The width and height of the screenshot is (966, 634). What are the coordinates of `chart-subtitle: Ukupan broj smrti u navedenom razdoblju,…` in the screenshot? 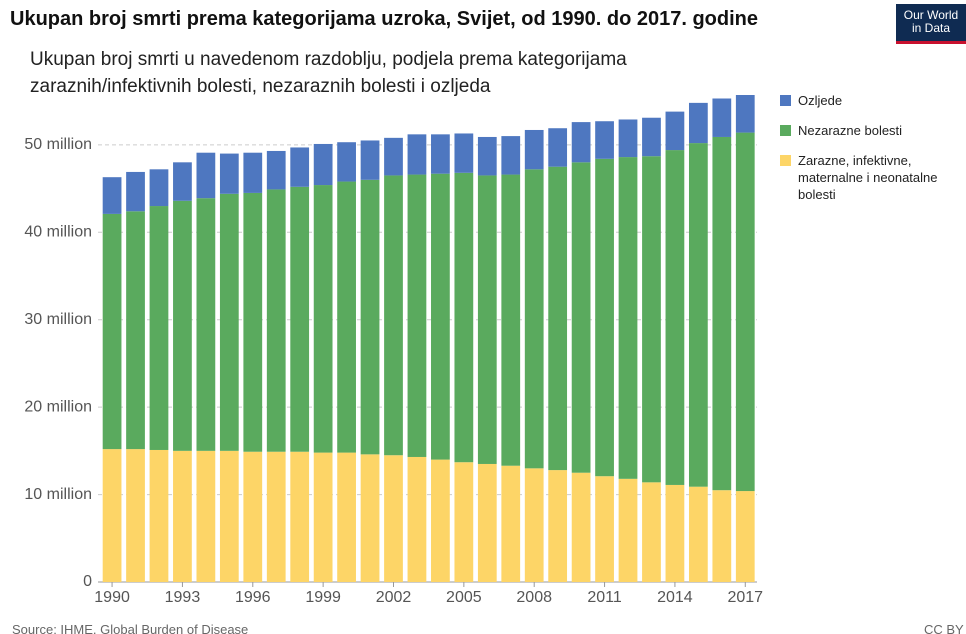 It's located at (328, 73).